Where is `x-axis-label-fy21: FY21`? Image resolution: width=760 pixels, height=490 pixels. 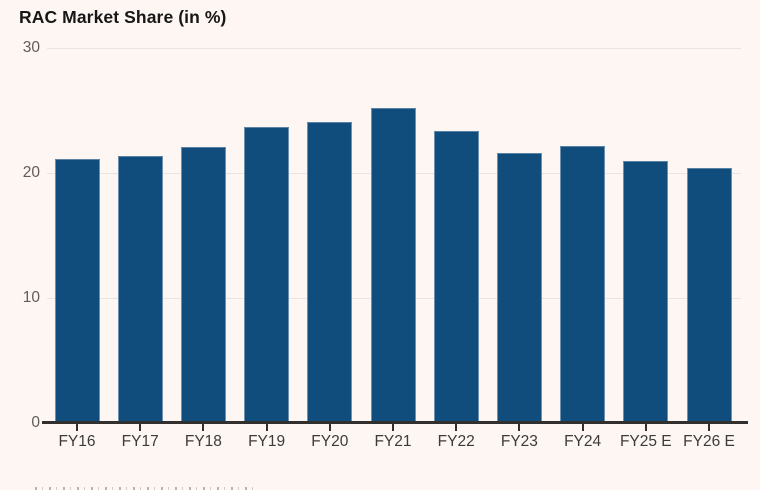 x-axis-label-fy21: FY21 is located at coordinates (393, 441).